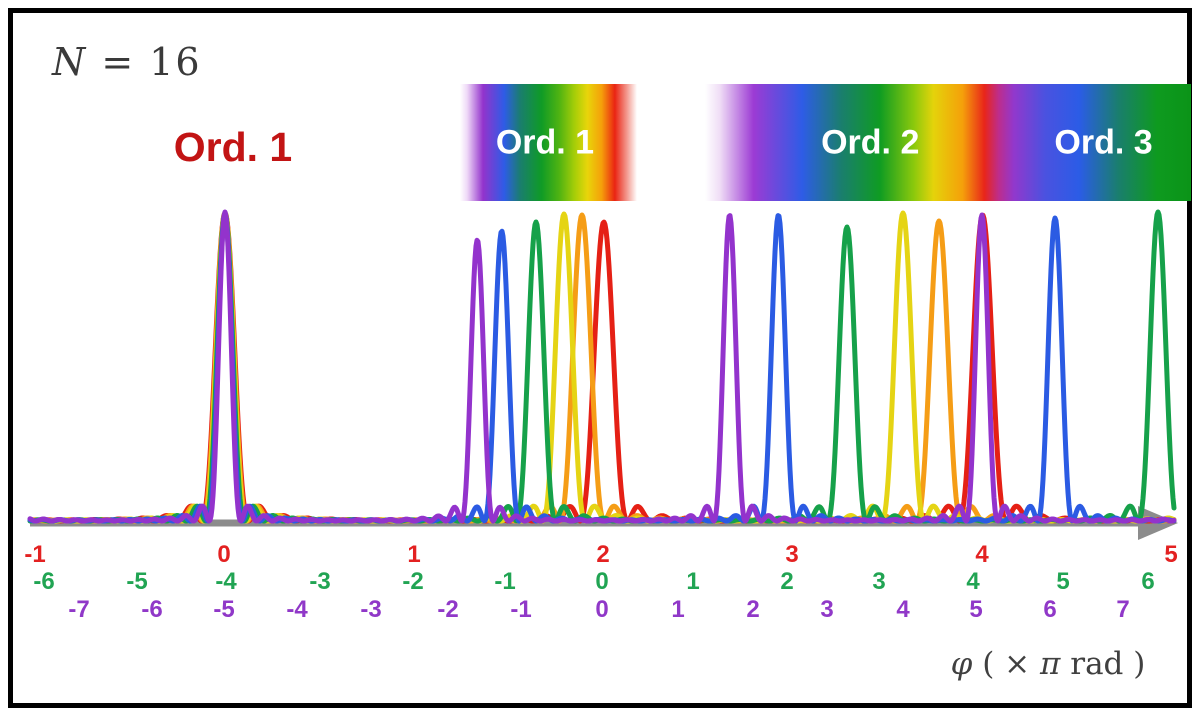 The image size is (1200, 716). What do you see at coordinates (792, 554) in the screenshot?
I see `red-phase-scale-tick: 3` at bounding box center [792, 554].